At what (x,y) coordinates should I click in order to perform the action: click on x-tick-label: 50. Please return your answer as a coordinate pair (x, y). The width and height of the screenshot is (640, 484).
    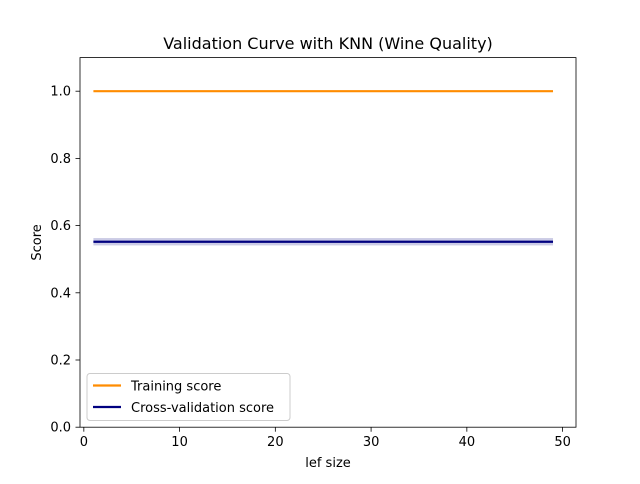
    Looking at the image, I should click on (562, 442).